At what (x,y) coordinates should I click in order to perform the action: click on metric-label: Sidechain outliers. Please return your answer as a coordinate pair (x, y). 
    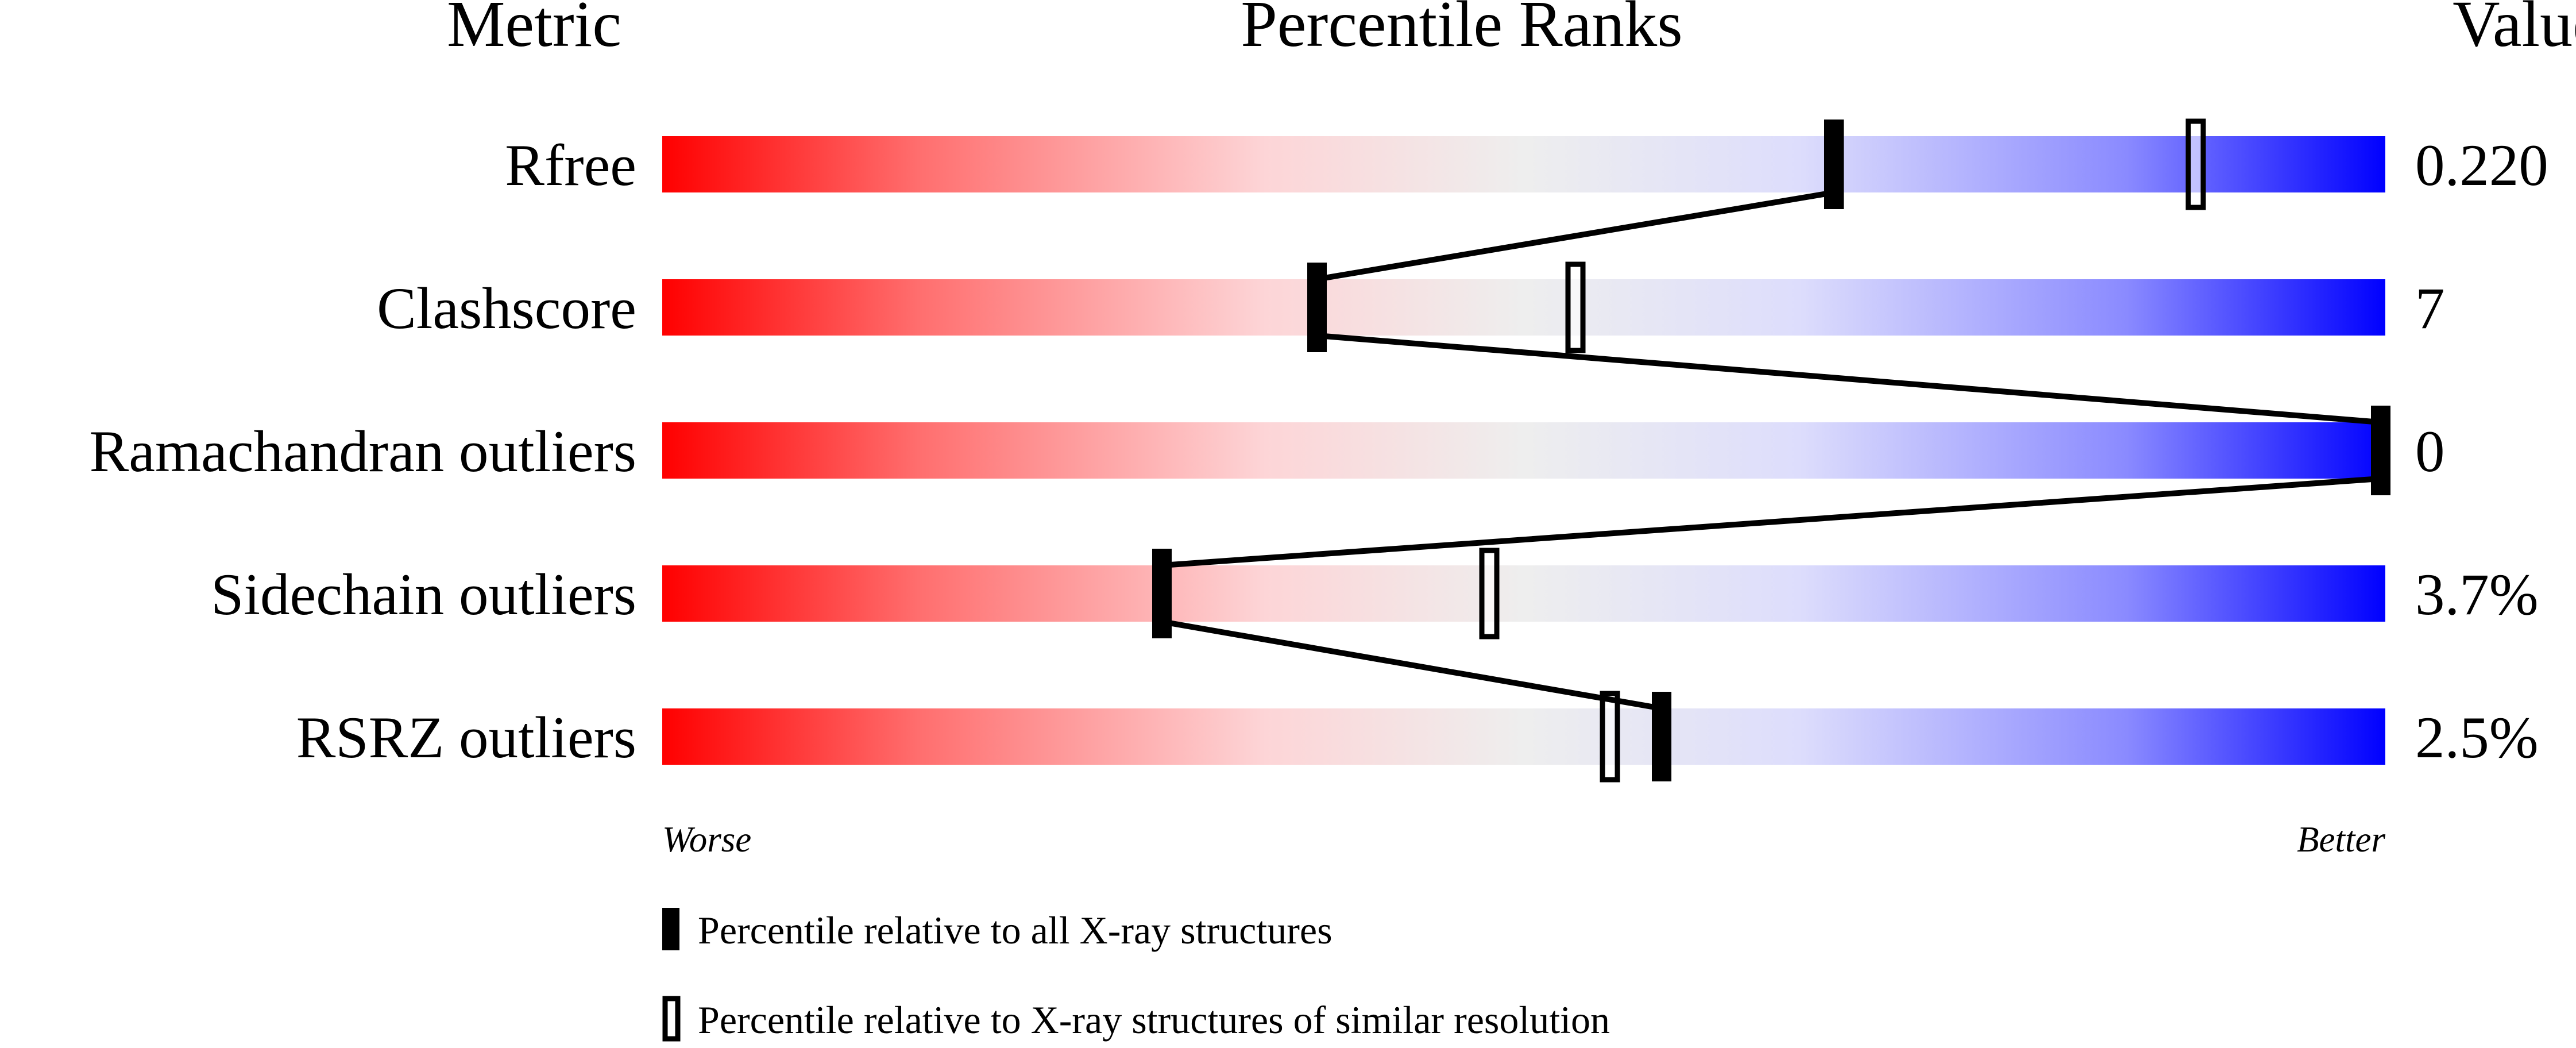
    Looking at the image, I should click on (423, 594).